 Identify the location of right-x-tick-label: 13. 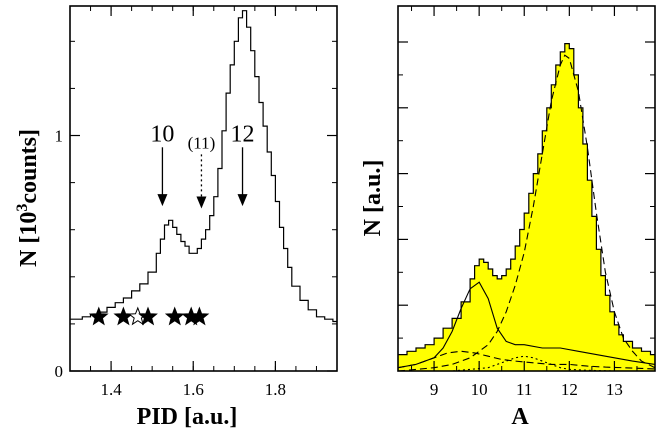
(614, 389).